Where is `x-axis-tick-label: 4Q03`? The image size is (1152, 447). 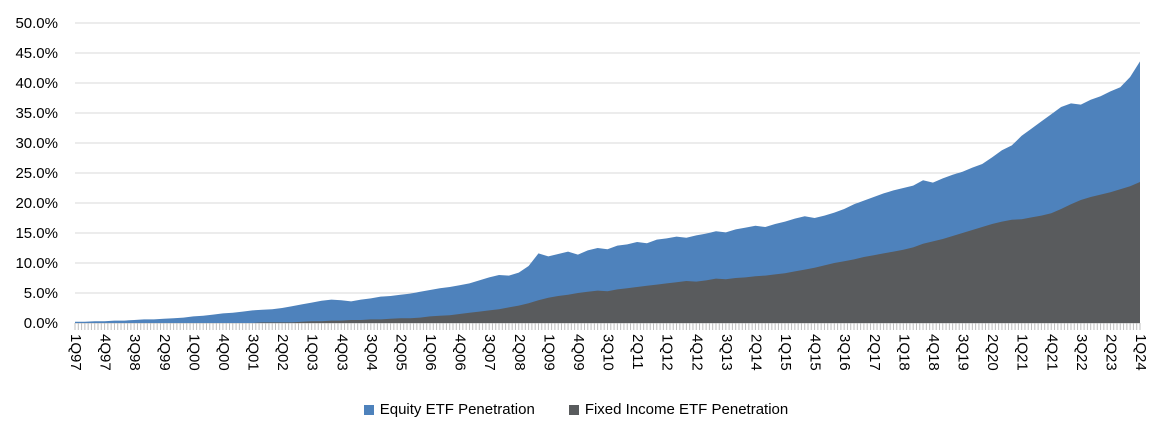
x-axis-tick-label: 4Q03 is located at coordinates (341, 352).